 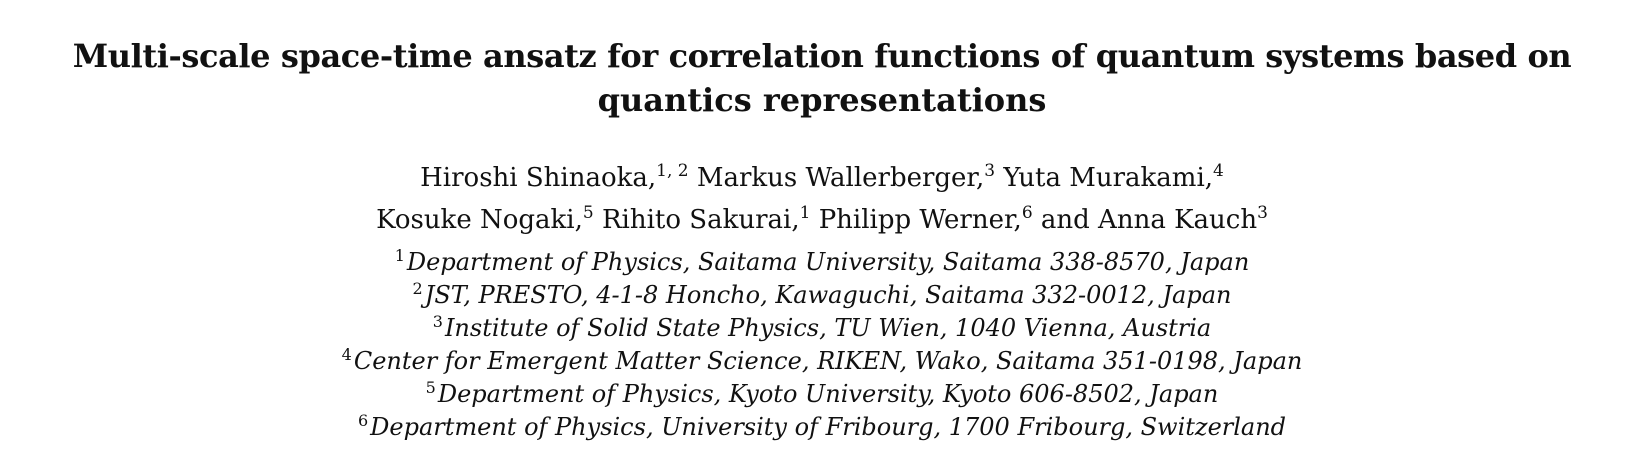 What do you see at coordinates (346, 354) in the screenshot?
I see `affiliation-number: 4` at bounding box center [346, 354].